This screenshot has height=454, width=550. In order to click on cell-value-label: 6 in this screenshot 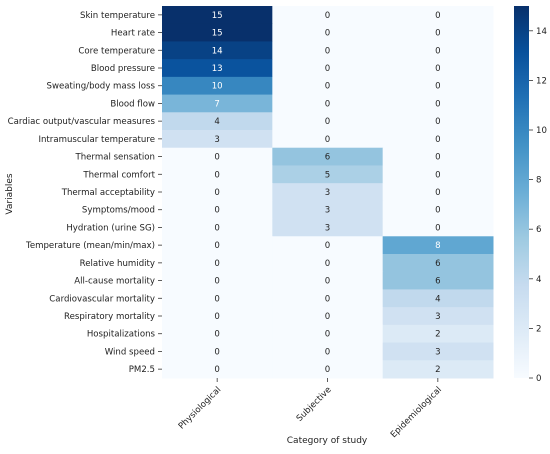, I will do `click(437, 282)`.